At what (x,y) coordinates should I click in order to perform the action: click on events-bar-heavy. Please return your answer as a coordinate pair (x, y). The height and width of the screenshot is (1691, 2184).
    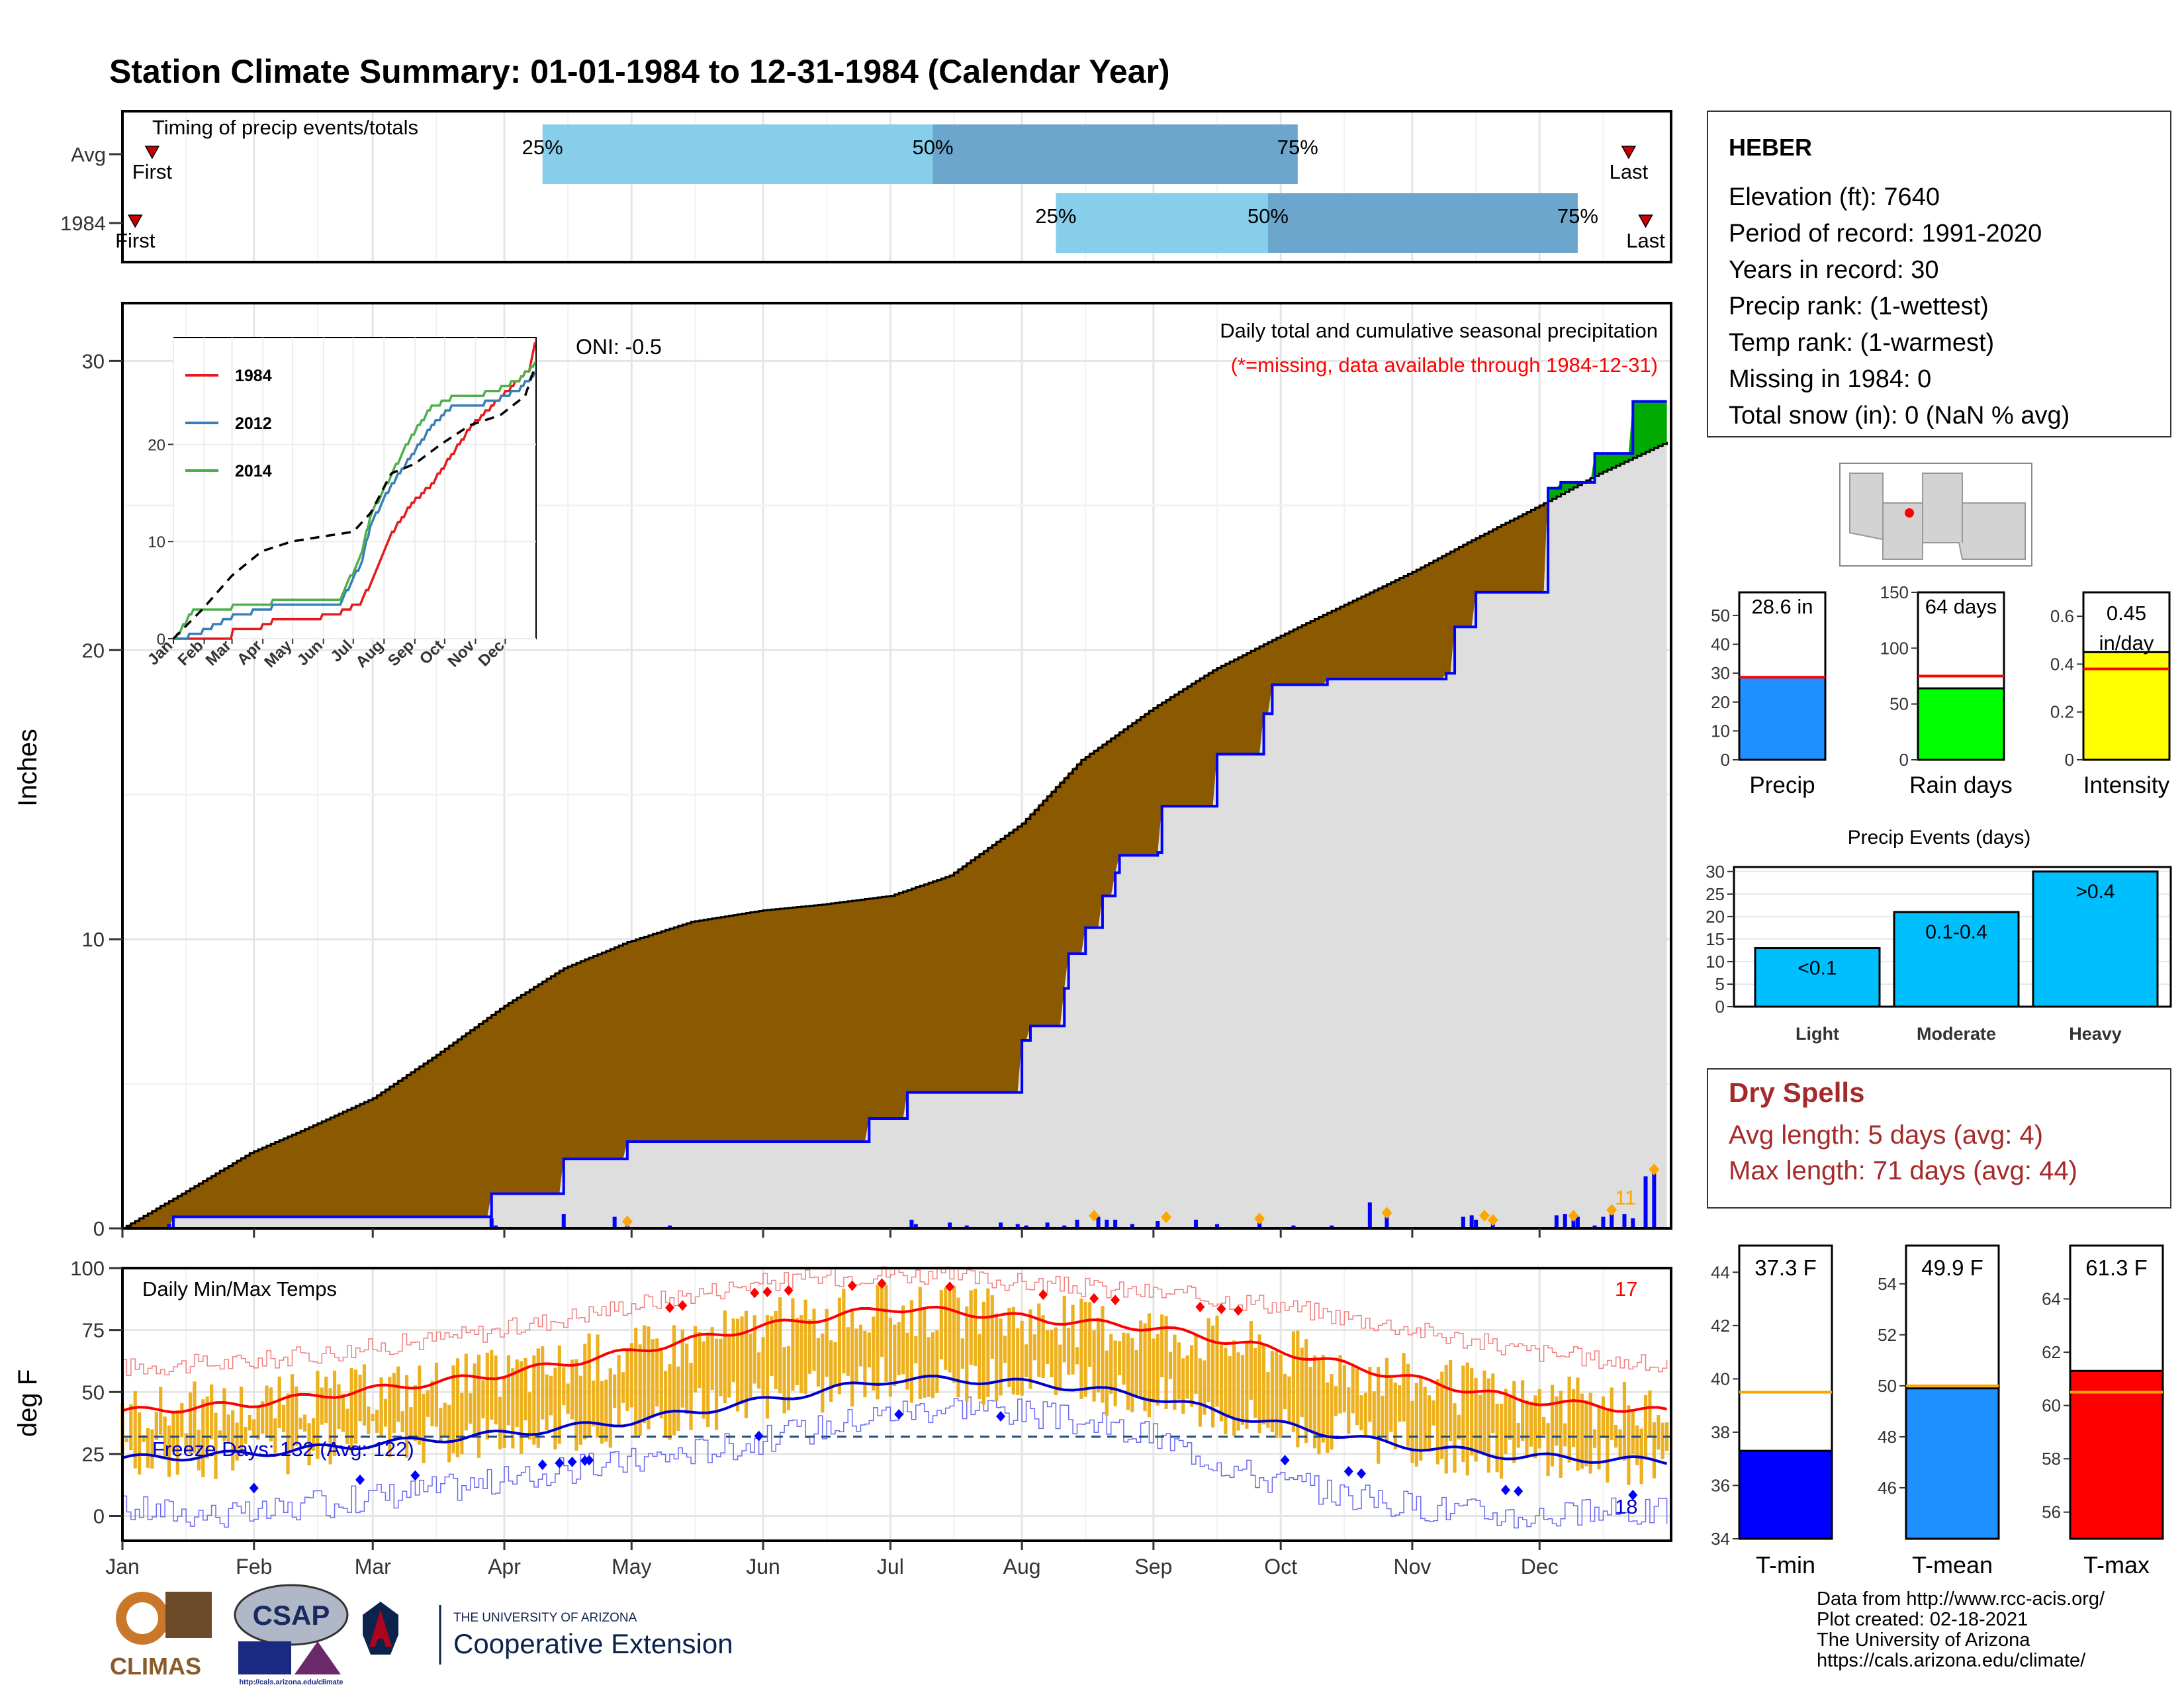
    Looking at the image, I should click on (2095, 939).